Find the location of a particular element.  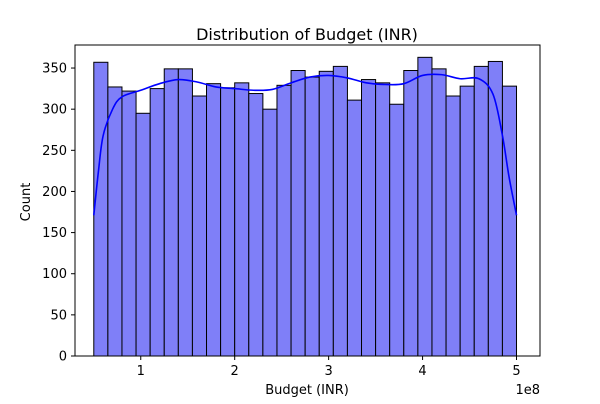

y-axis-label: Count is located at coordinates (26, 202).